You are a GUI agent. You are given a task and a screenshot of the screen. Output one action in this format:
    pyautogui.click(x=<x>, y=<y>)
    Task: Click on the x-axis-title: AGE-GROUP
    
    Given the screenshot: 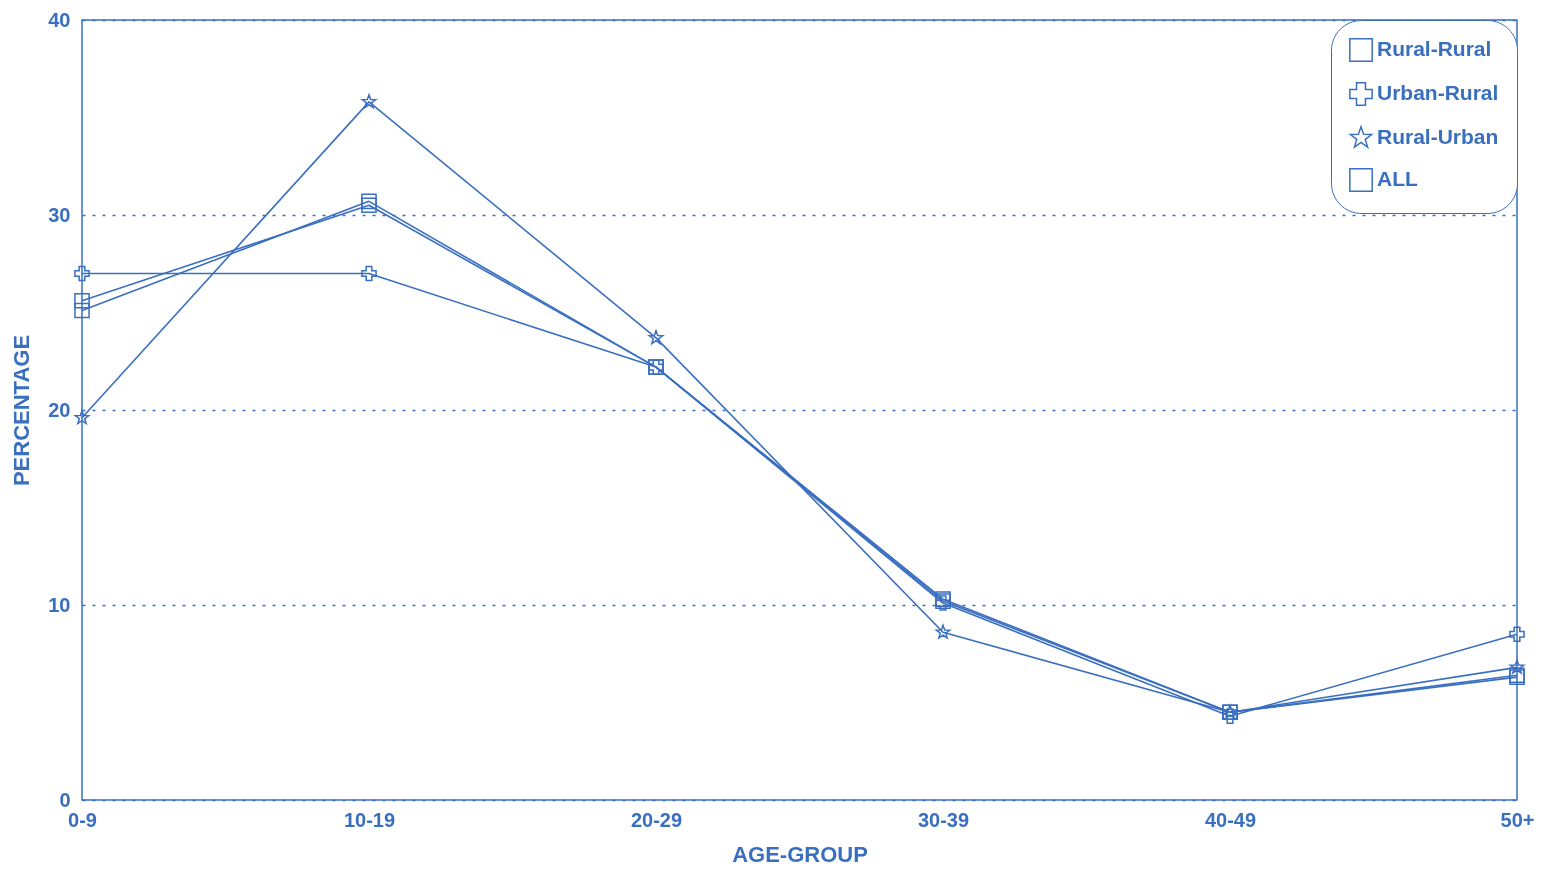 What is the action you would take?
    pyautogui.click(x=800, y=854)
    